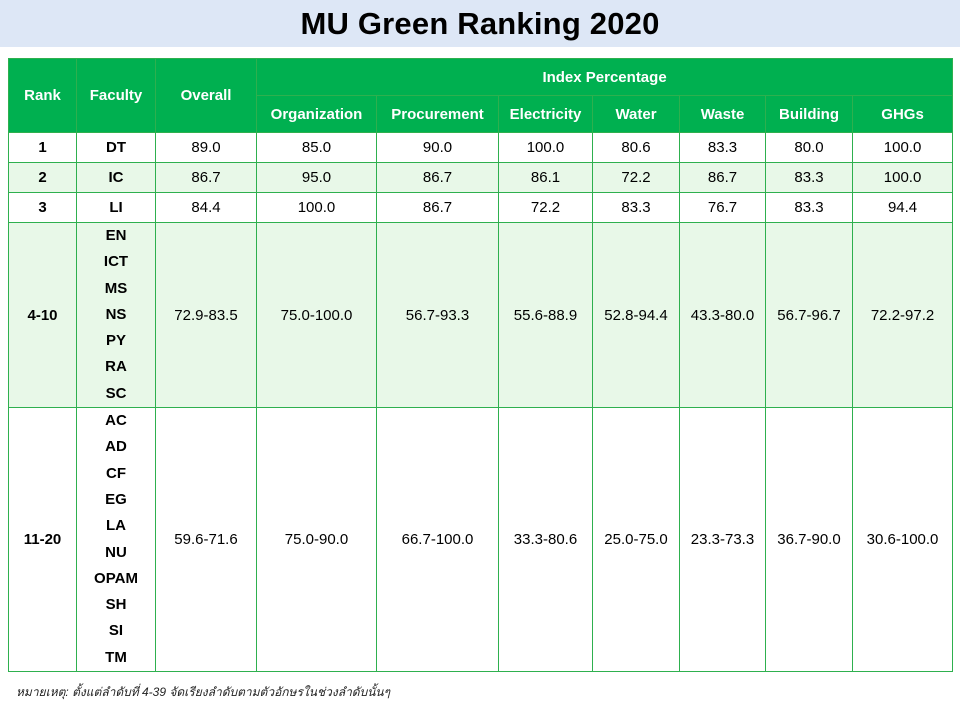 The image size is (960, 720). I want to click on index-cell: 80.0, so click(809, 147).